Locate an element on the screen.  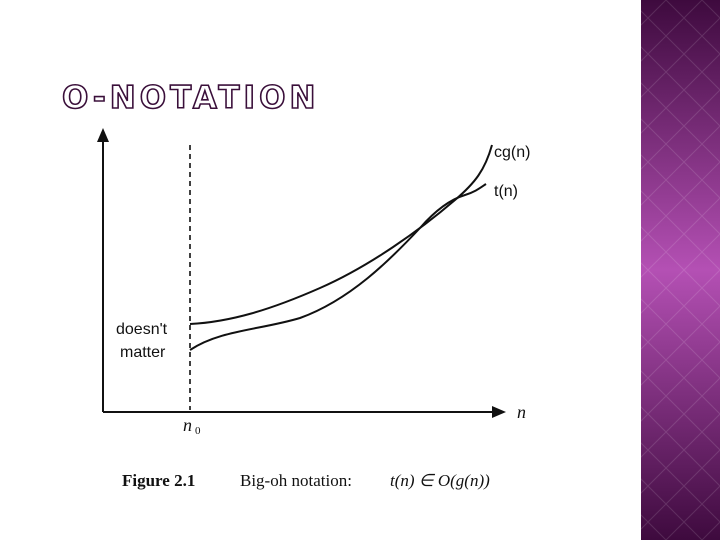
cg-curve is located at coordinates (341, 234).